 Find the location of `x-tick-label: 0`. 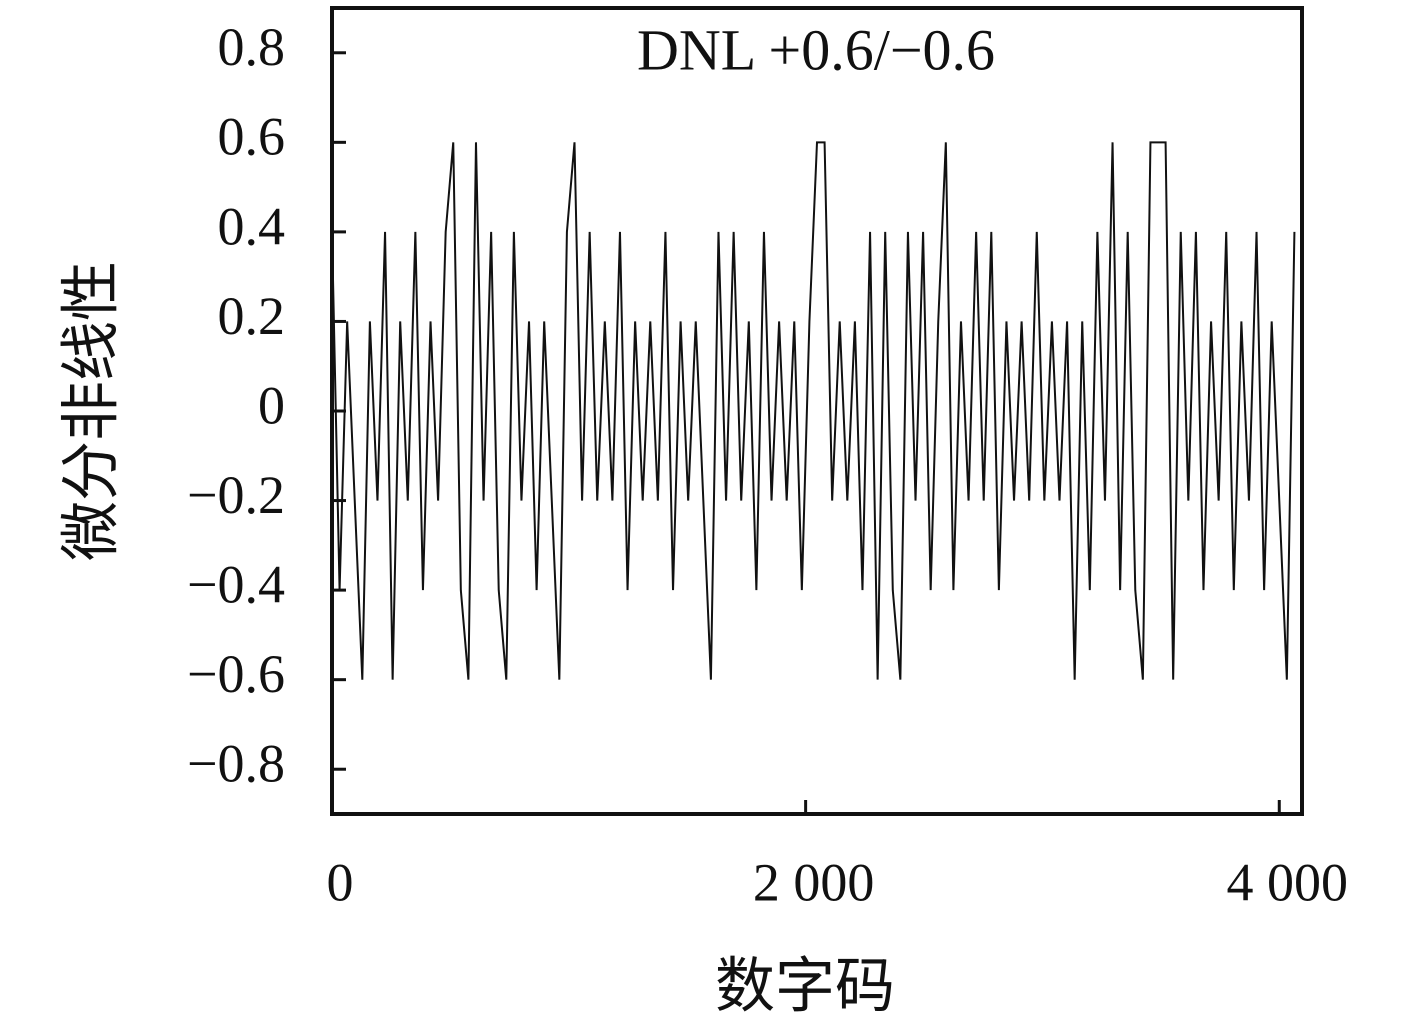

x-tick-label: 0 is located at coordinates (340, 882).